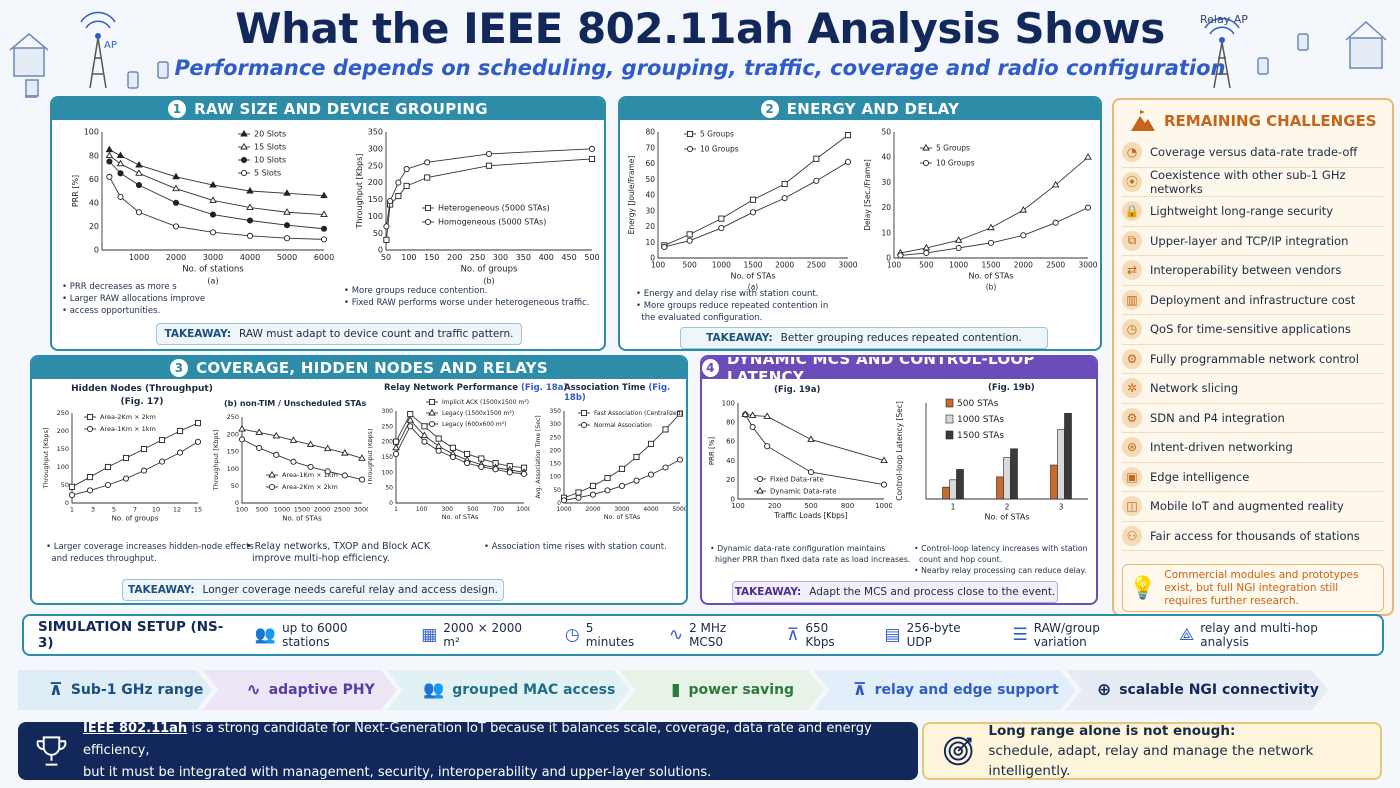  I want to click on panel-number: 3, so click(179, 368).